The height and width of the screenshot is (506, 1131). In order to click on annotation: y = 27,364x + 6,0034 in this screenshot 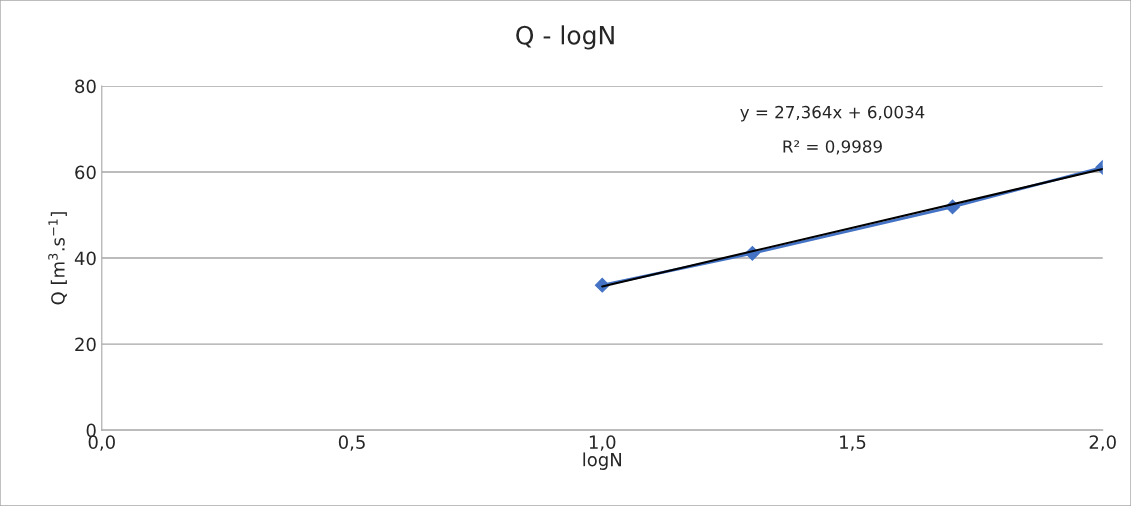, I will do `click(832, 113)`.